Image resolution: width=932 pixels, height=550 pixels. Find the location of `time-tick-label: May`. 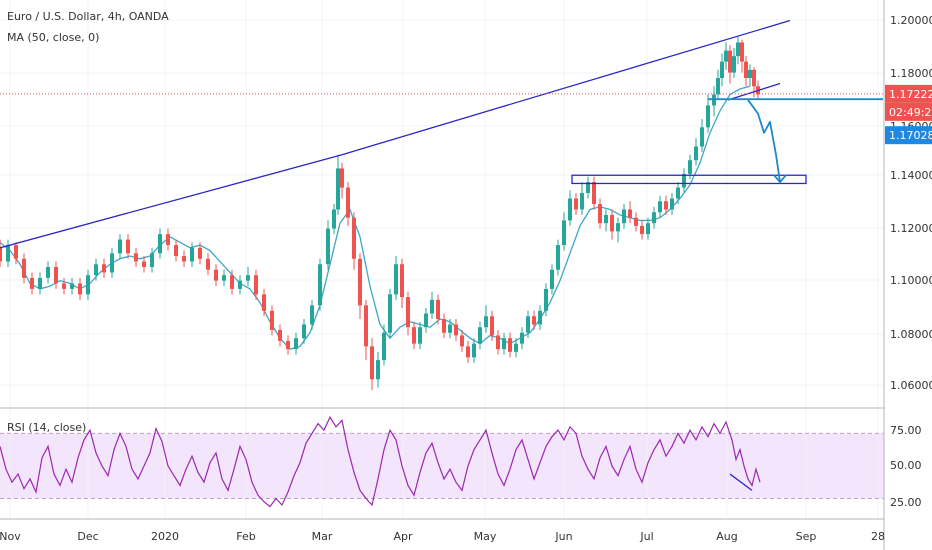

time-tick-label: May is located at coordinates (485, 536).